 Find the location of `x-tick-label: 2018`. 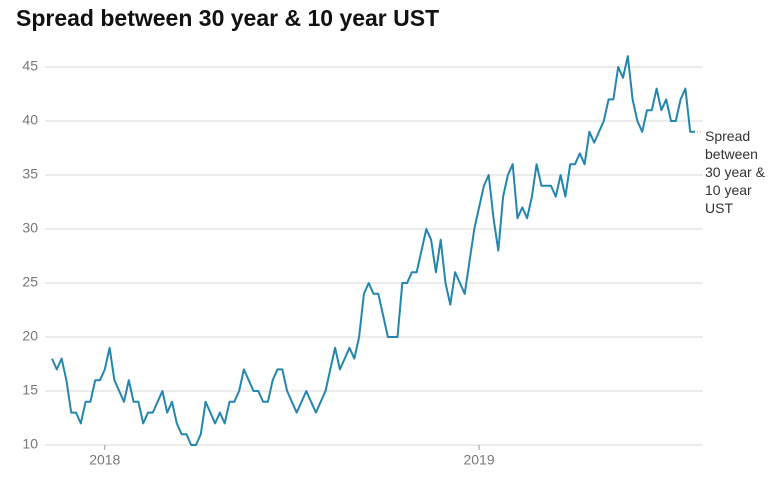

x-tick-label: 2018 is located at coordinates (104, 460).